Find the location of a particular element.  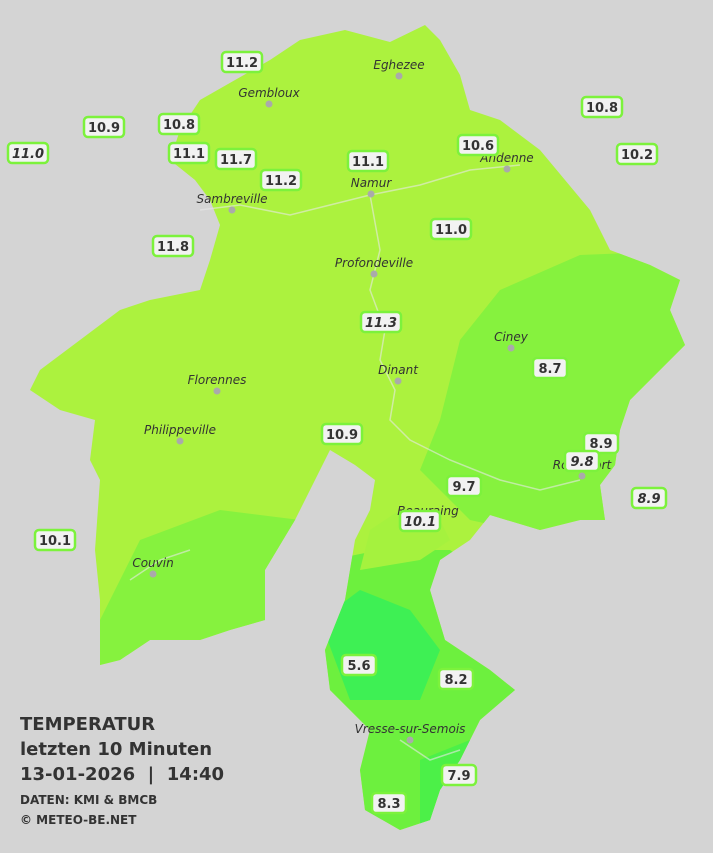

city-label: Gembloux is located at coordinates (269, 93).